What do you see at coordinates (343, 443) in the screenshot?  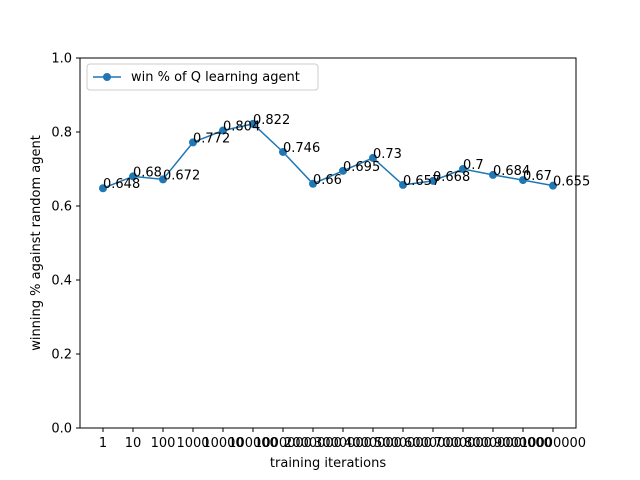 I see `x-tick-label: 3000000` at bounding box center [343, 443].